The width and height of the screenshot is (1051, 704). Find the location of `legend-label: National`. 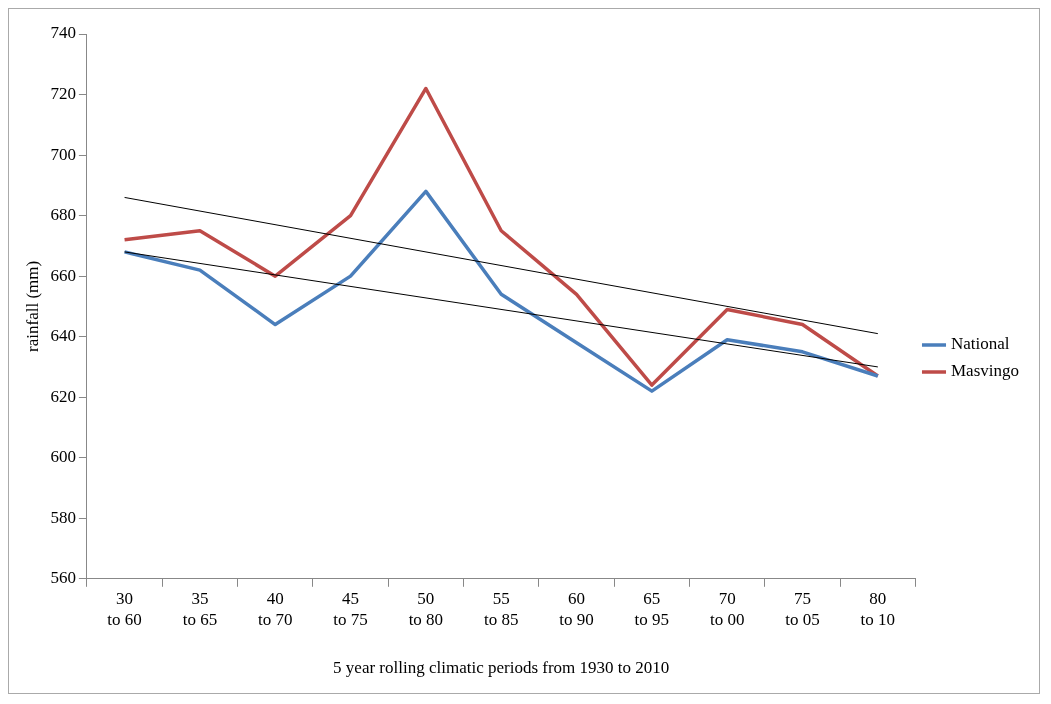

legend-label: National is located at coordinates (980, 344).